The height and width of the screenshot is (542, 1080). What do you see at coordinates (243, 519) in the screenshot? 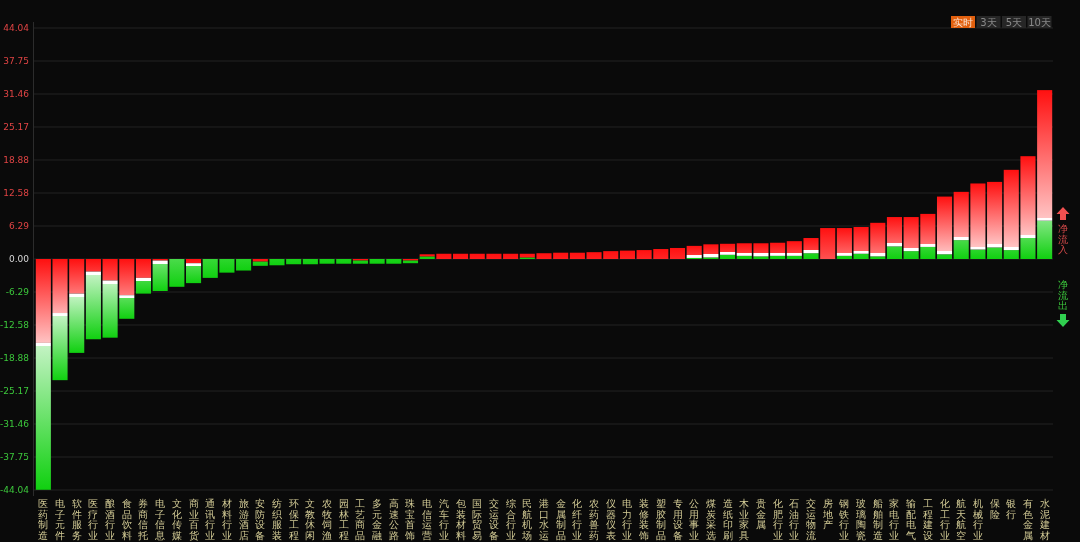
I see `x-tick-label: 旅游酒店` at bounding box center [243, 519].